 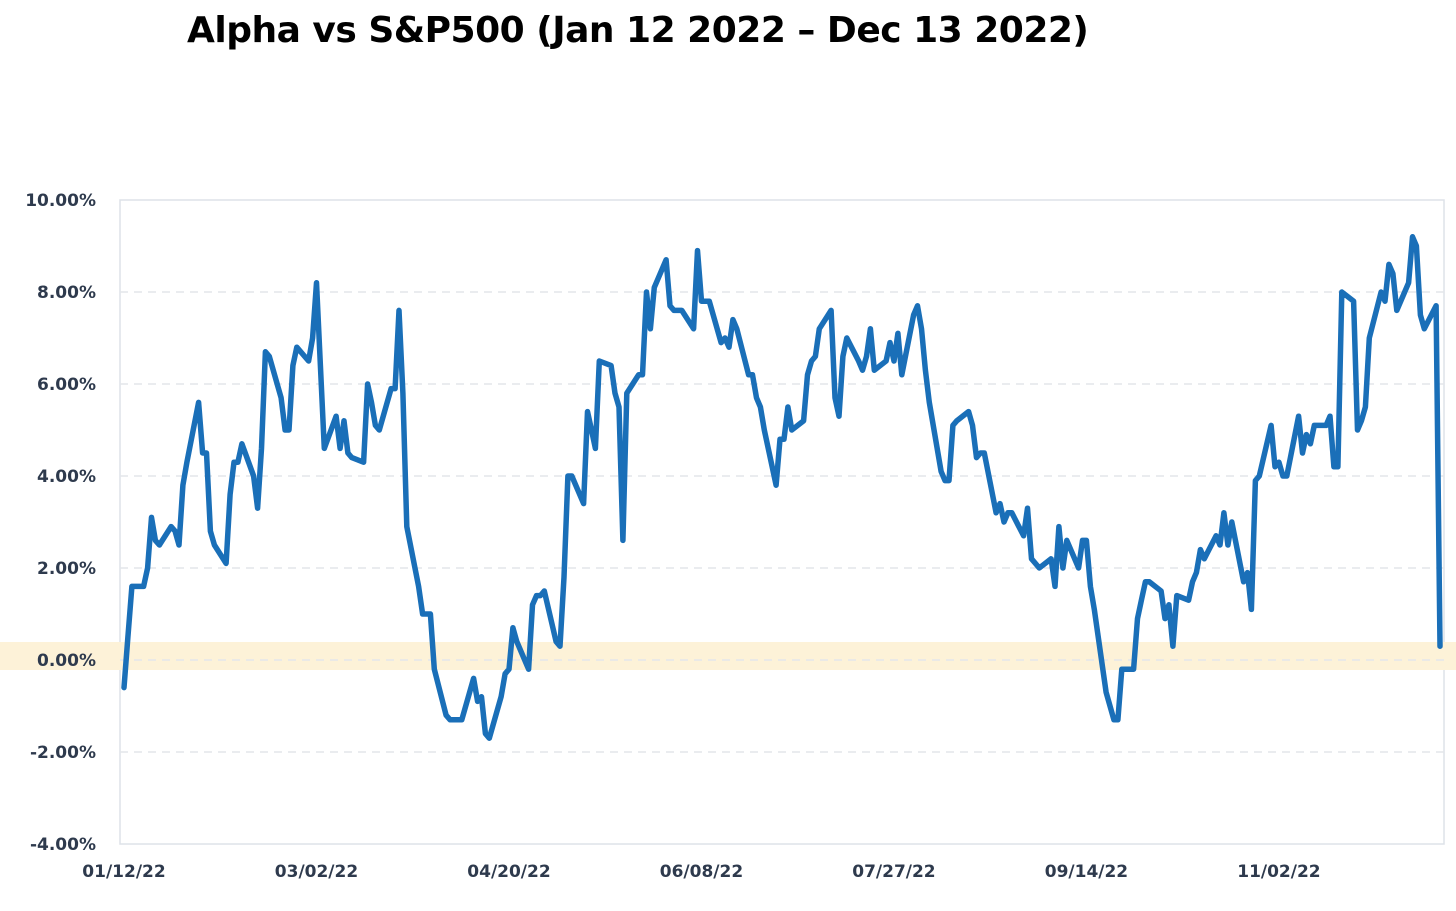 What do you see at coordinates (728, 656) in the screenshot?
I see `zero-band` at bounding box center [728, 656].